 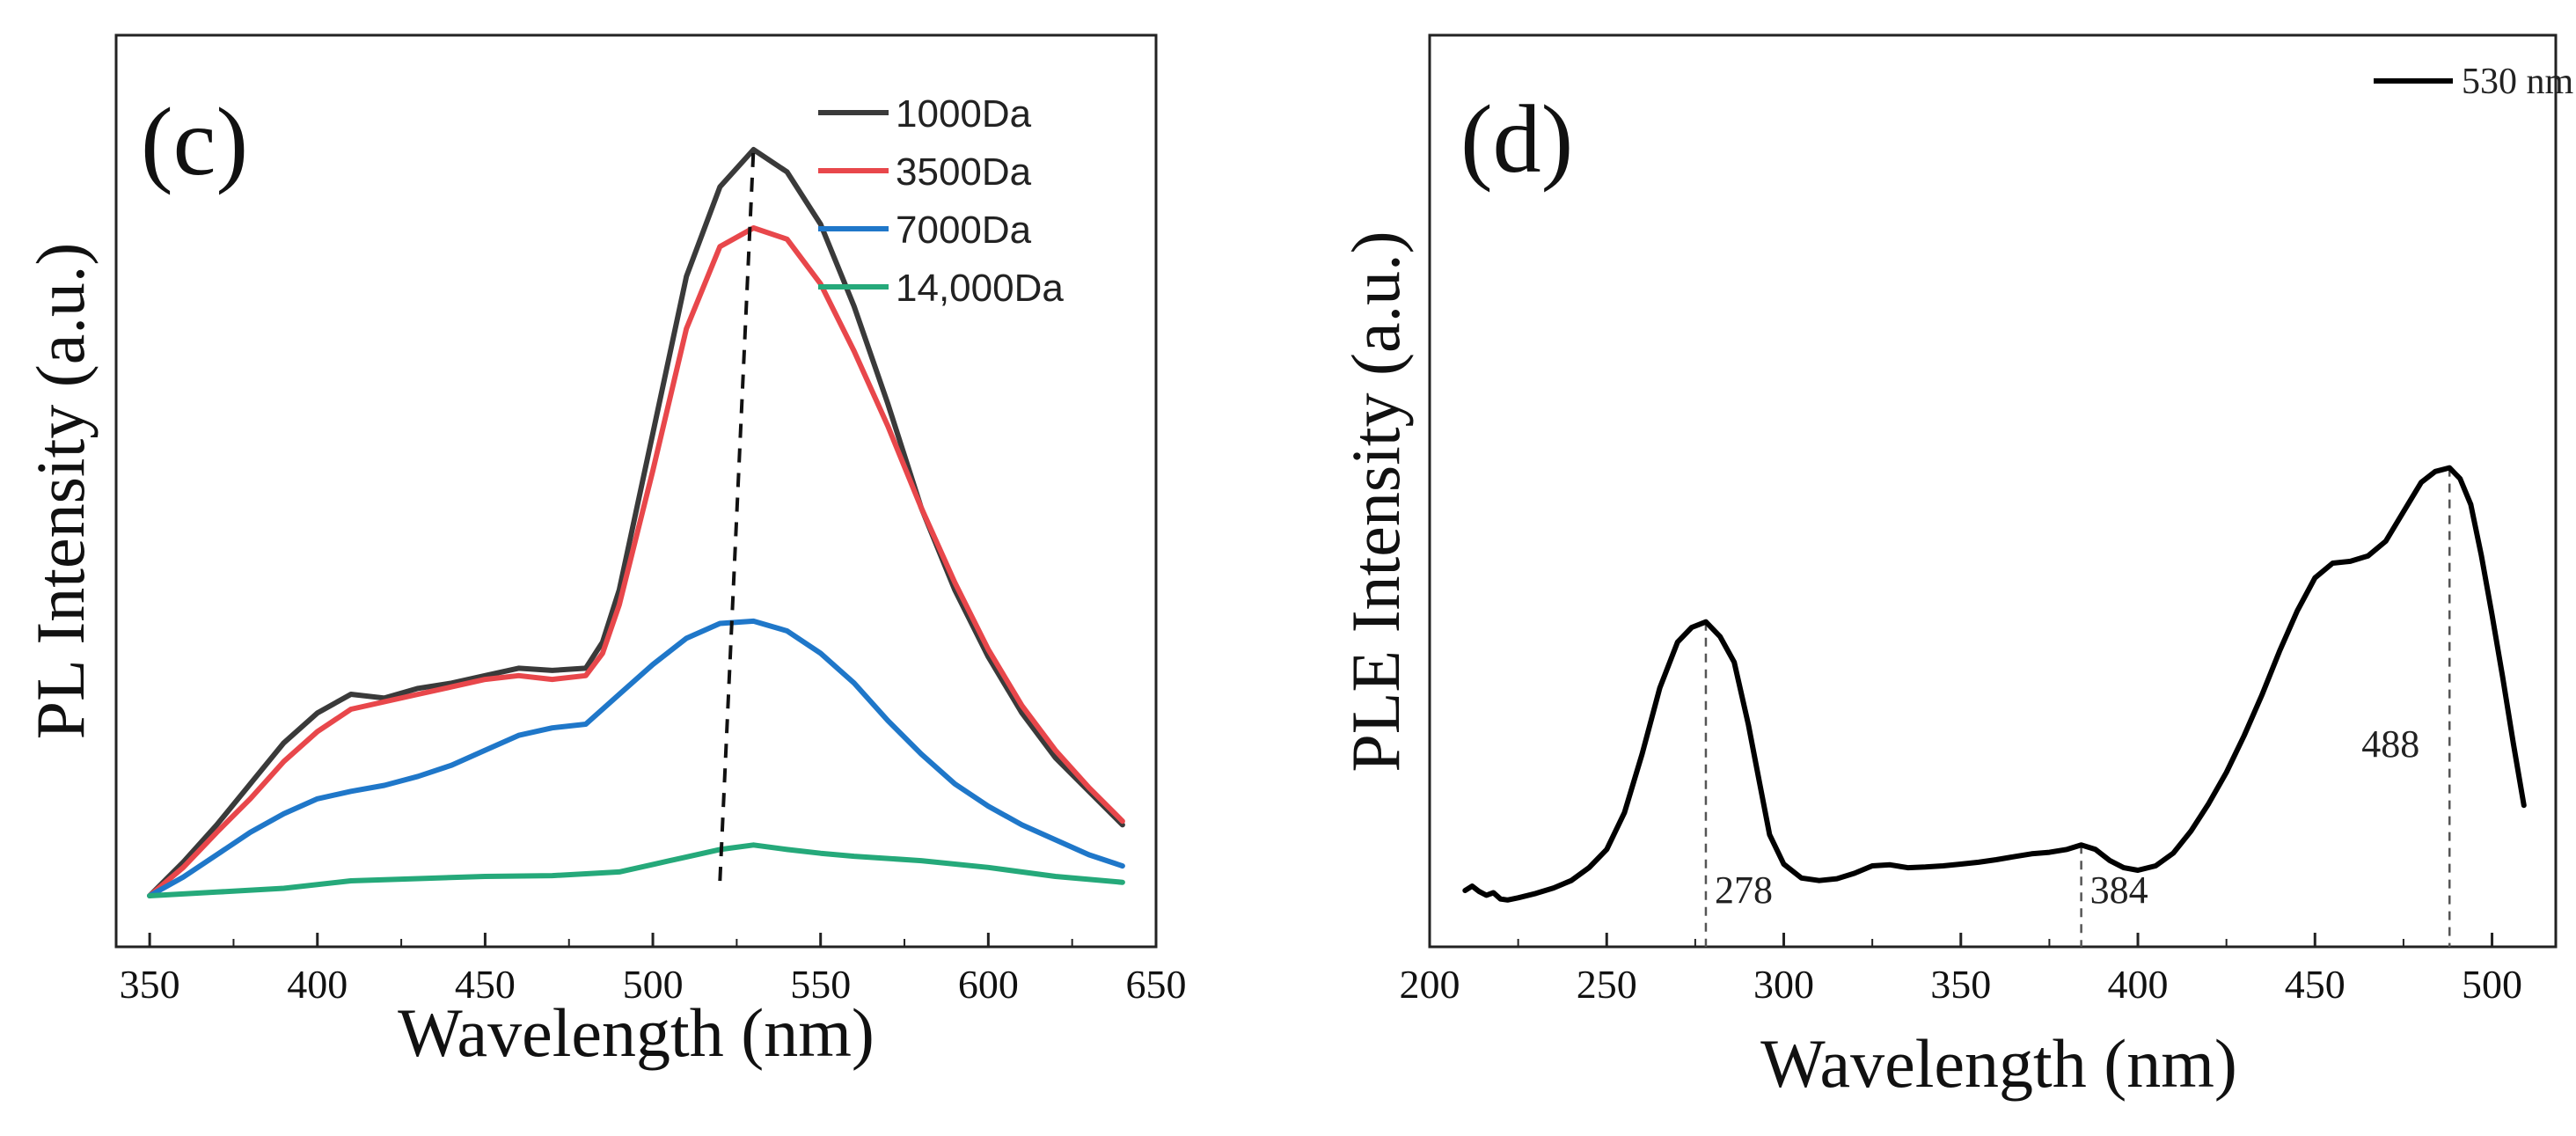 I want to click on x-tick-label-c-600: 600, so click(x=988, y=984).